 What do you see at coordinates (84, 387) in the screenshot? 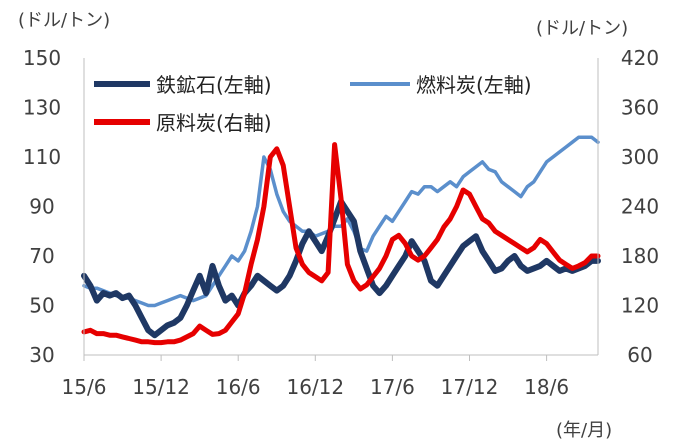
I see `x-tick-label: 15/6` at bounding box center [84, 387].